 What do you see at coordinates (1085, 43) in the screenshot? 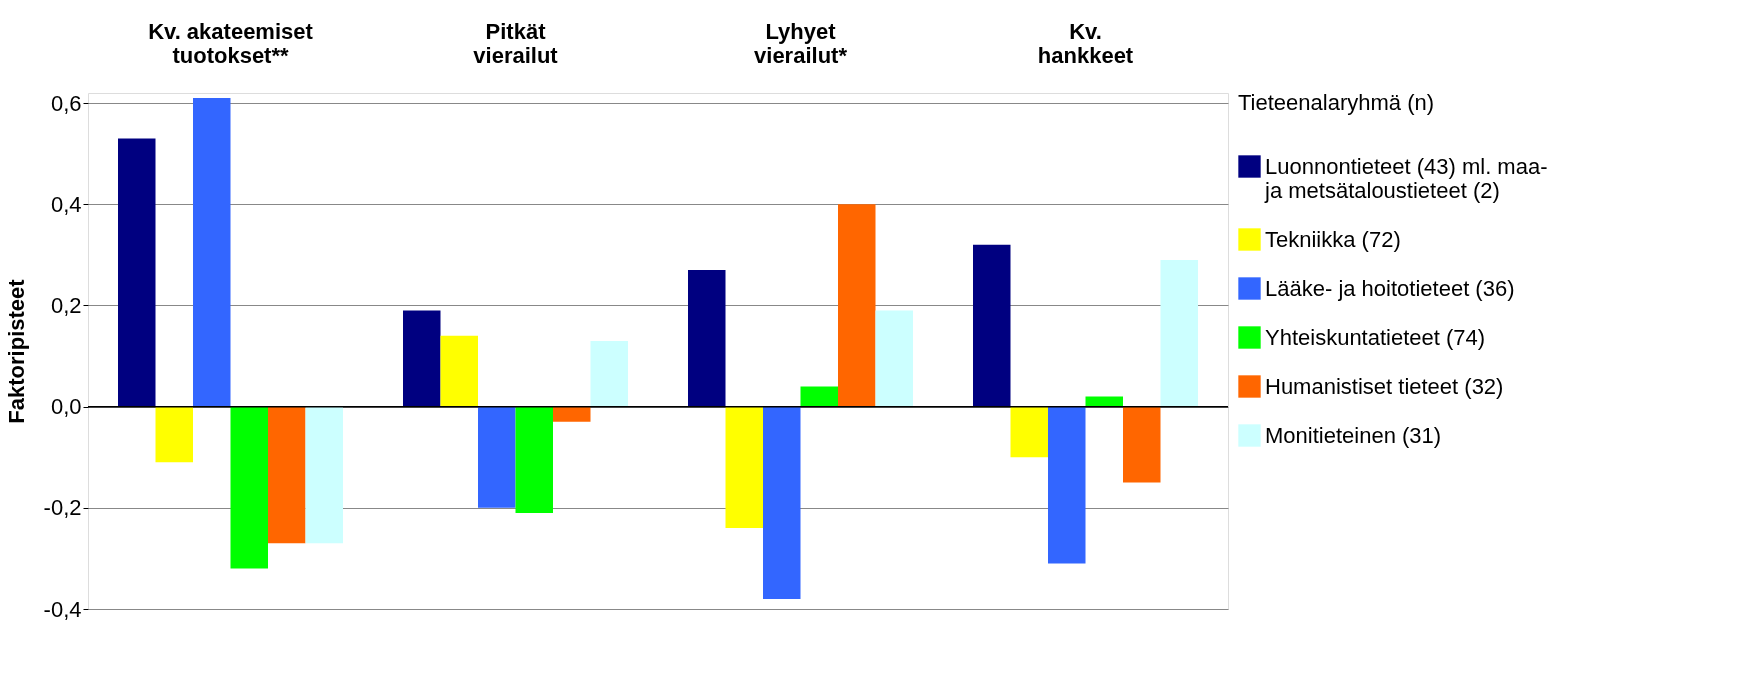
I see `x-tick-label: Kv. hankkeet` at bounding box center [1085, 43].